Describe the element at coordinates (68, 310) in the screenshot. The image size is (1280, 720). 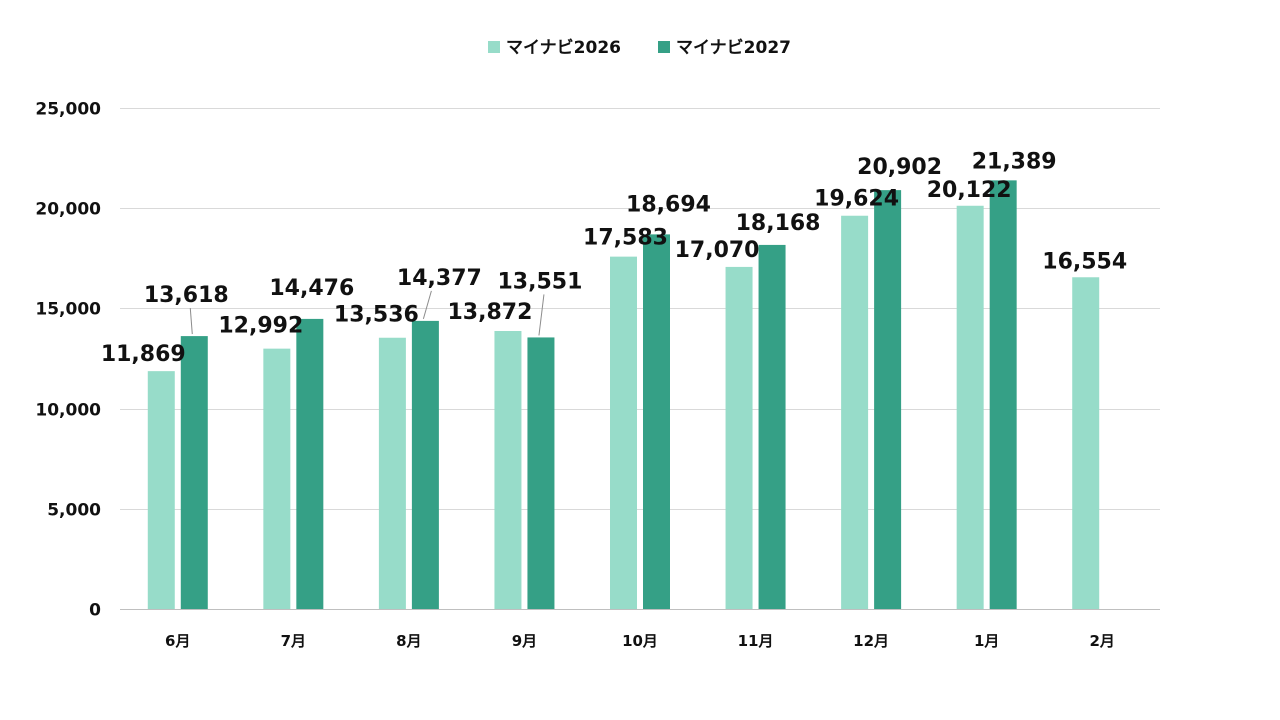
I see `y-tick-label: 15,000` at that location.